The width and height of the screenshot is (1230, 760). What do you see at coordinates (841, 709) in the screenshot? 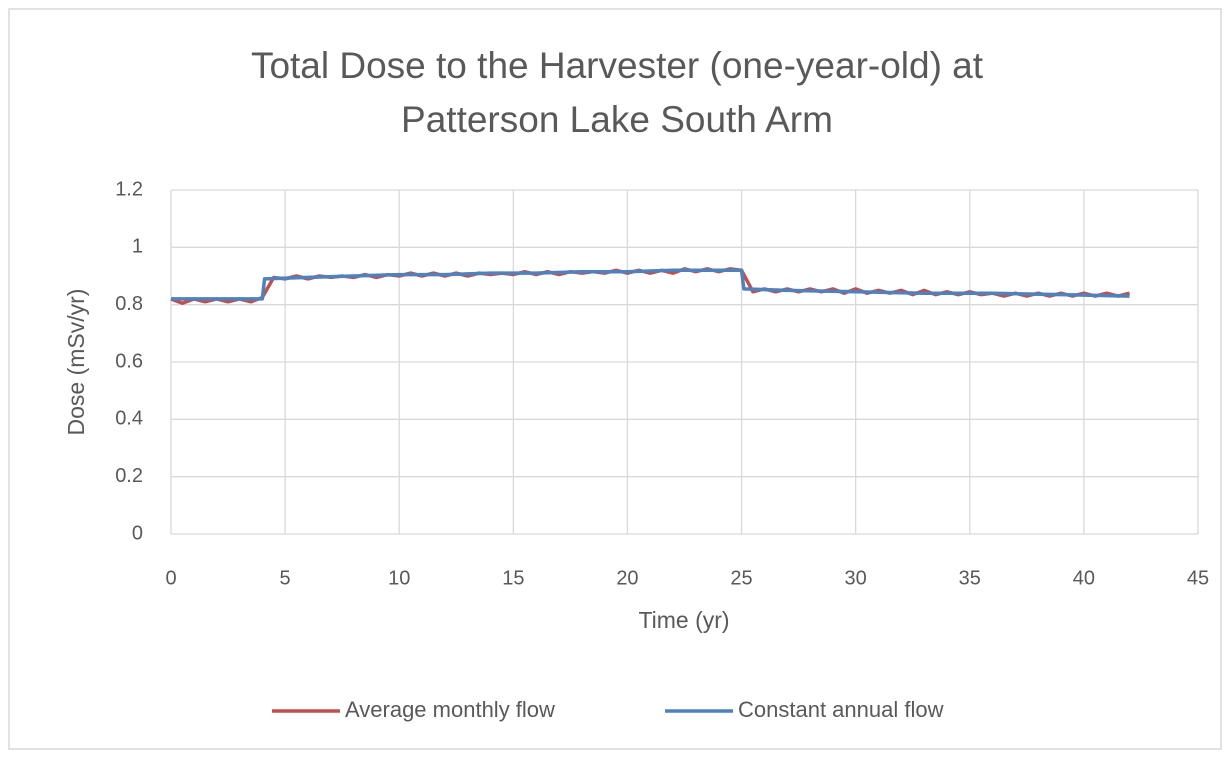
I see `legend-label: Constant annual flow` at bounding box center [841, 709].